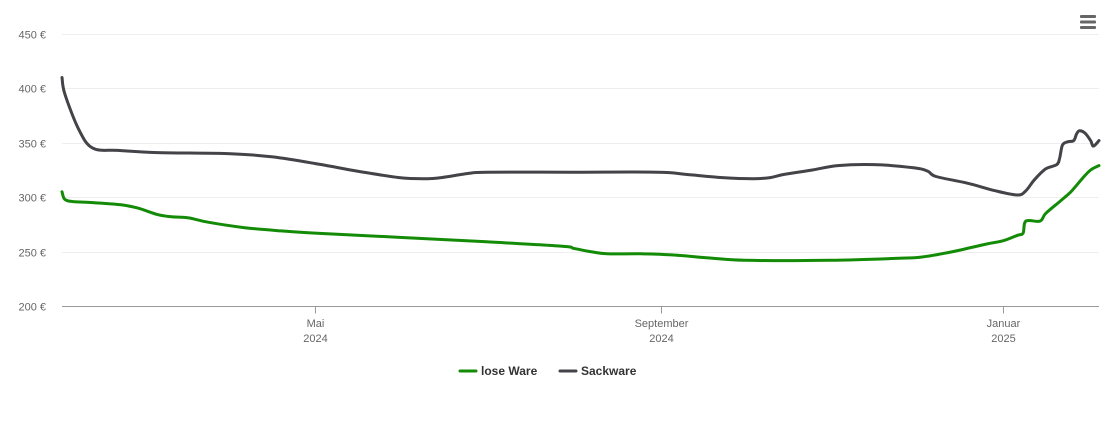 The width and height of the screenshot is (1110, 427). I want to click on y-tick-label: 200 €, so click(32, 308).